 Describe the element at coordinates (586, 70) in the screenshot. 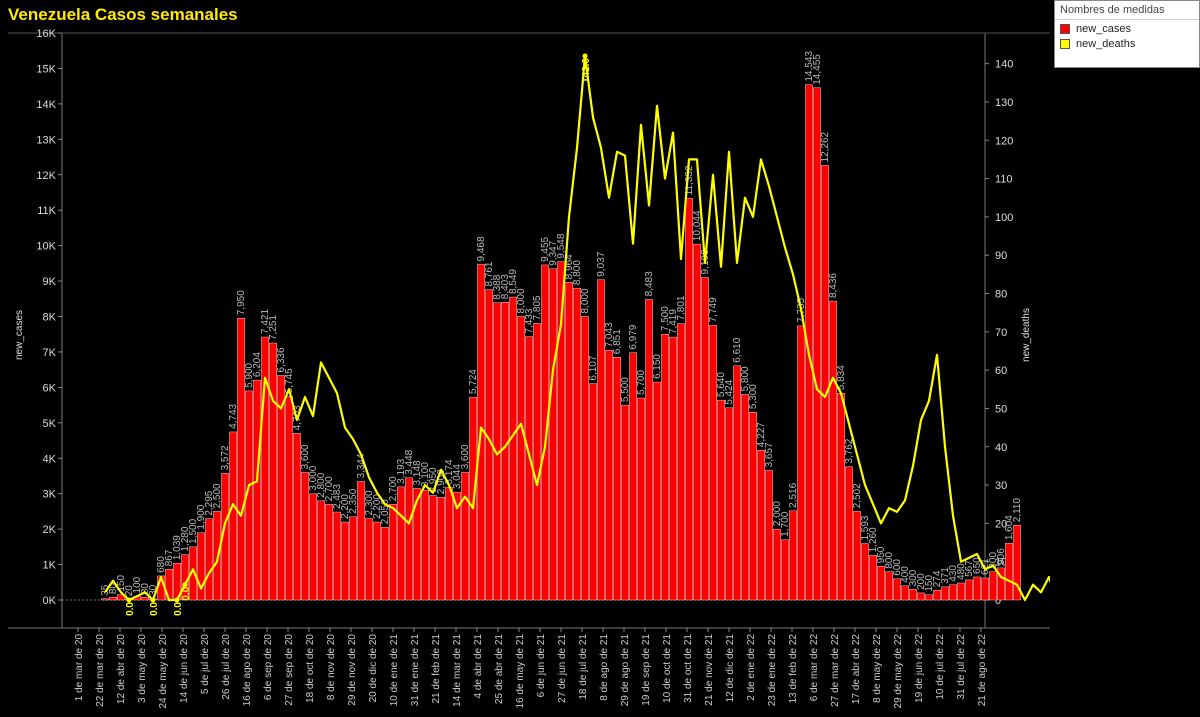

I see `death-point-label: 142.0` at that location.